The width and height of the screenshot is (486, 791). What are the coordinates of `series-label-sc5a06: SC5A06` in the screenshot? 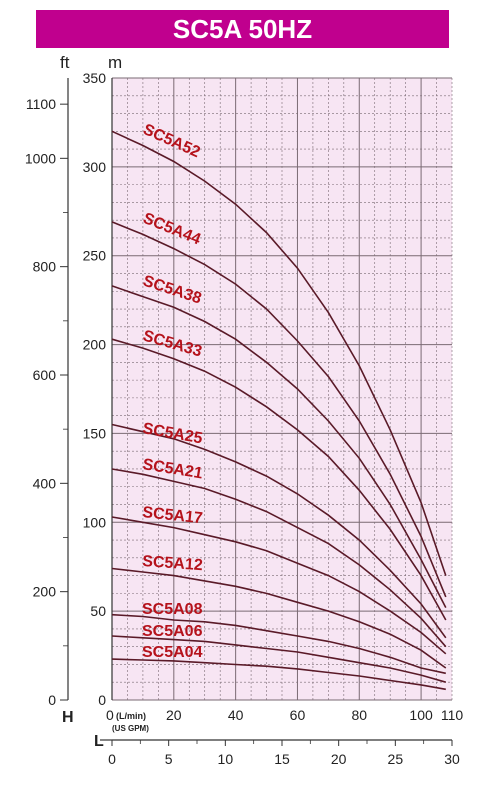 It's located at (172, 631).